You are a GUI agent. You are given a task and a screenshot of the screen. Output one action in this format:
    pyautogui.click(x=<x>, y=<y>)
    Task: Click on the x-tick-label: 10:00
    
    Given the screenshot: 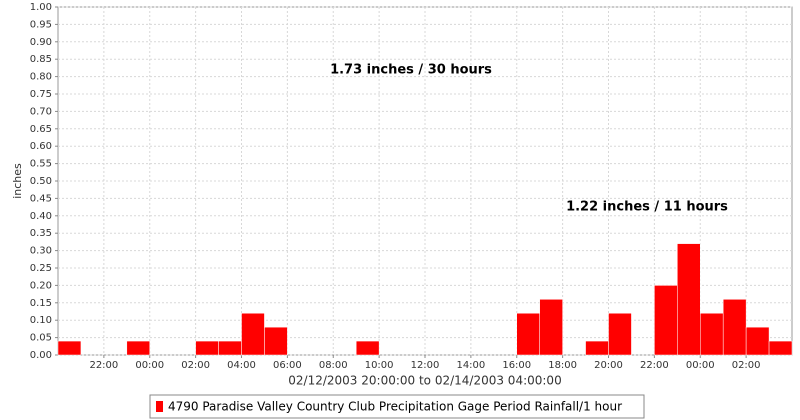 What is the action you would take?
    pyautogui.click(x=379, y=365)
    